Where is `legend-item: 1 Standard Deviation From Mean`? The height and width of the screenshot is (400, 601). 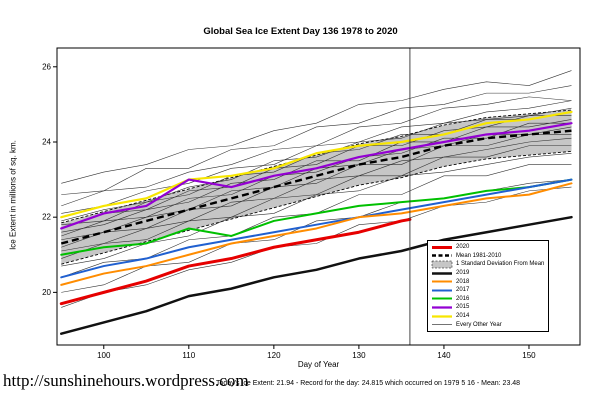 legend-item: 1 Standard Deviation From Mean is located at coordinates (487, 264).